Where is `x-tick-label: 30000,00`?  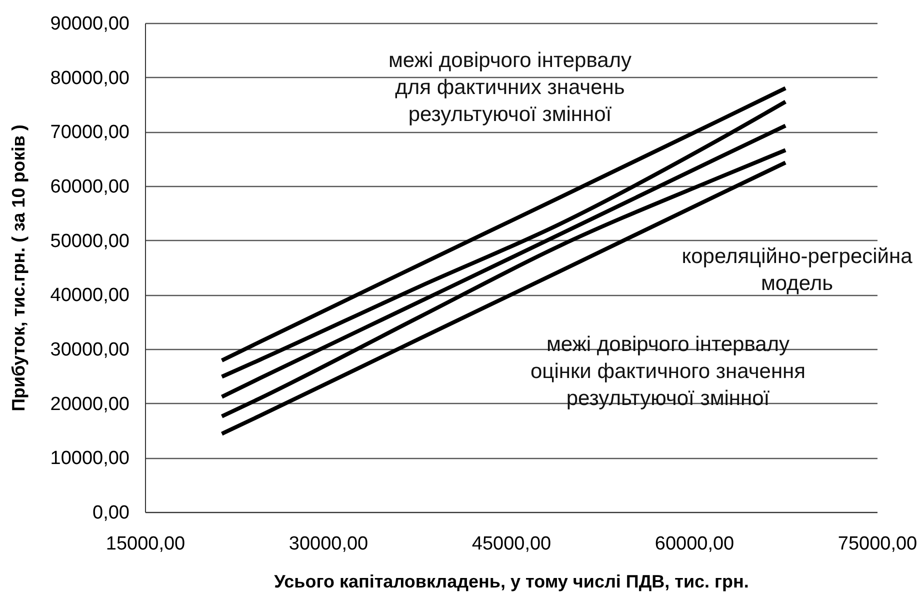 x-tick-label: 30000,00 is located at coordinates (328, 544).